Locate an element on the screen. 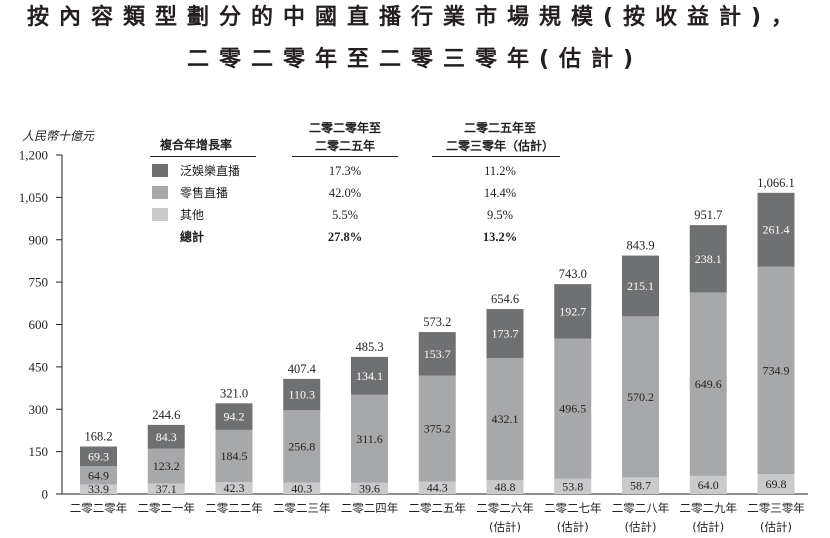 This screenshot has height=538, width=830. cagr-col2-header-line-1: 二零二五年至 is located at coordinates (499, 128).